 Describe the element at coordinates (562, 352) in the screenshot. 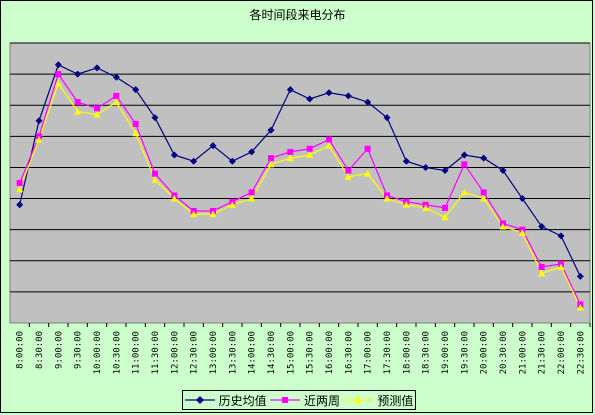

I see `x-tick-label-28: 22:00:00` at that location.